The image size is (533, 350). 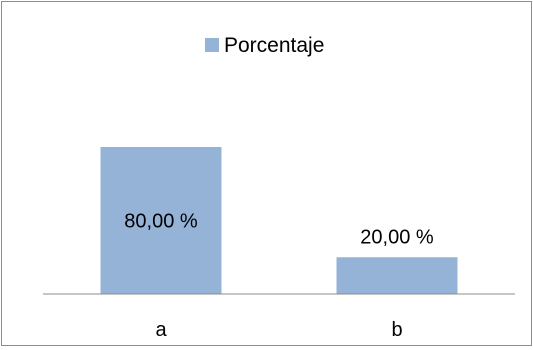 I want to click on legend: Porcentaje, so click(x=264, y=45).